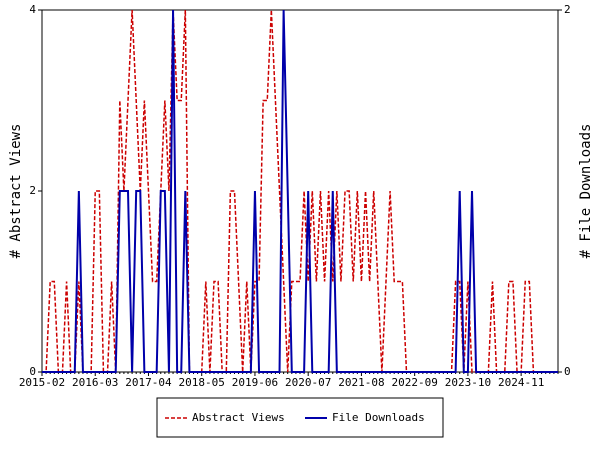 Image resolution: width=600 pixels, height=450 pixels. What do you see at coordinates (32, 190) in the screenshot?
I see `y-tick-label: 2` at bounding box center [32, 190].